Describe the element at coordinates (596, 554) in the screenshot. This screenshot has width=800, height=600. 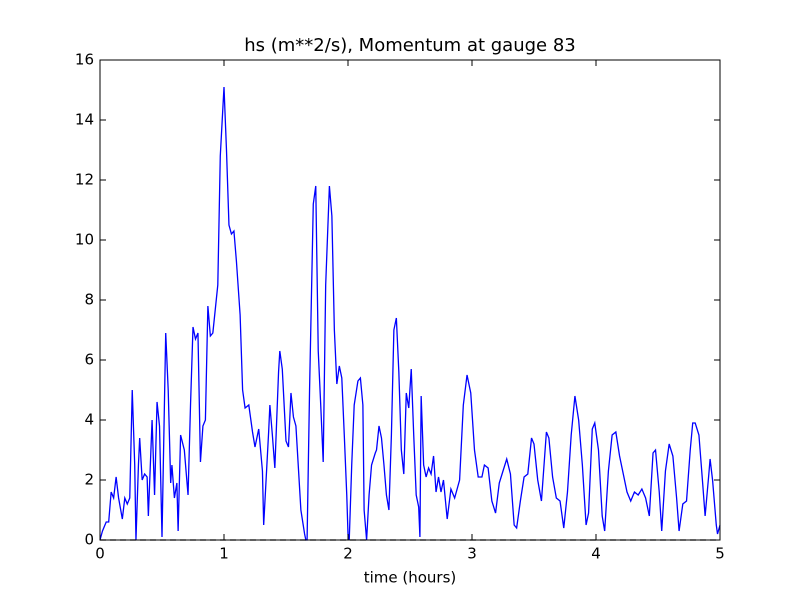
I see `x-tick-label: 4` at that location.